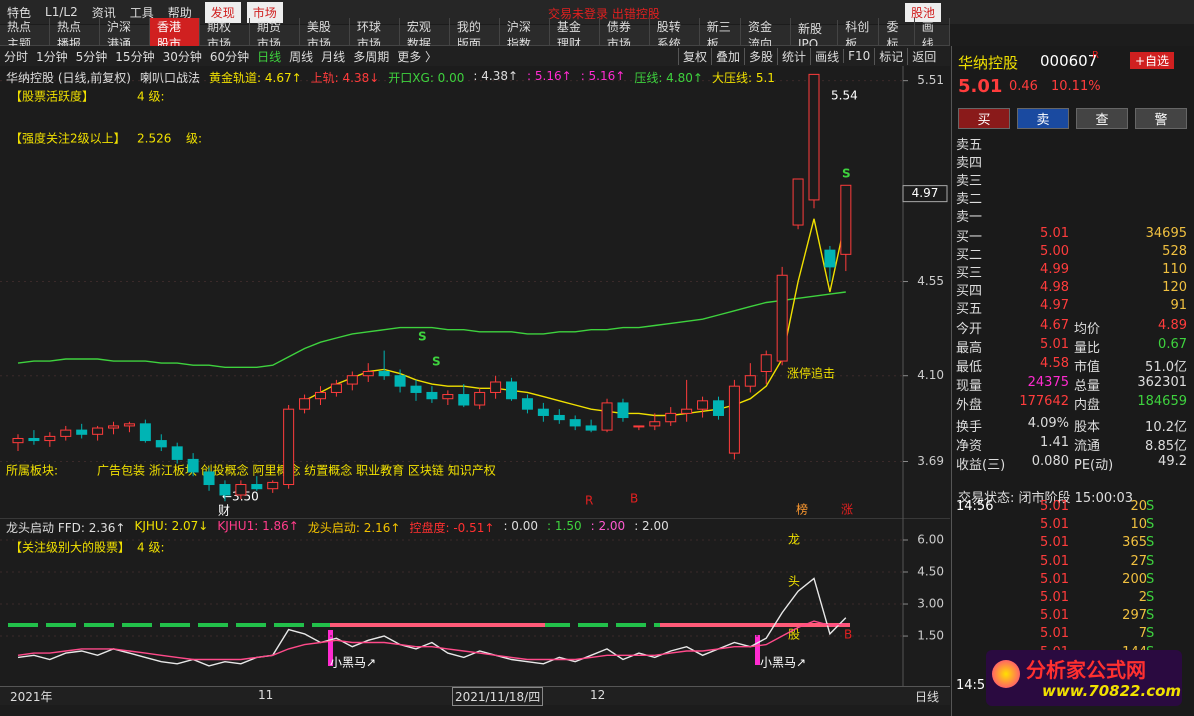 Image resolution: width=1194 pixels, height=716 pixels. What do you see at coordinates (826, 56) in the screenshot?
I see `tool-button: 画线` at bounding box center [826, 56].